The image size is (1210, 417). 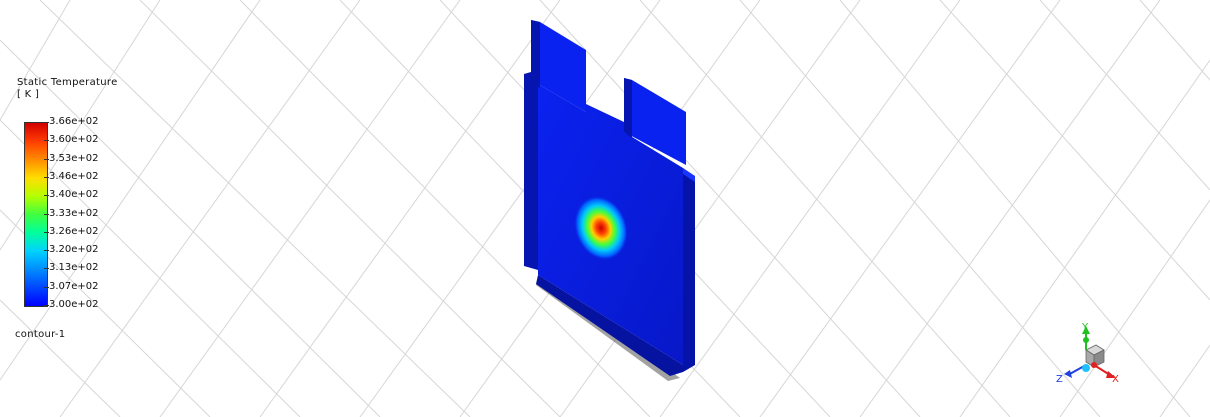 What do you see at coordinates (67, 89) in the screenshot?
I see `legend-title: Static Temperature [ K ]` at bounding box center [67, 89].